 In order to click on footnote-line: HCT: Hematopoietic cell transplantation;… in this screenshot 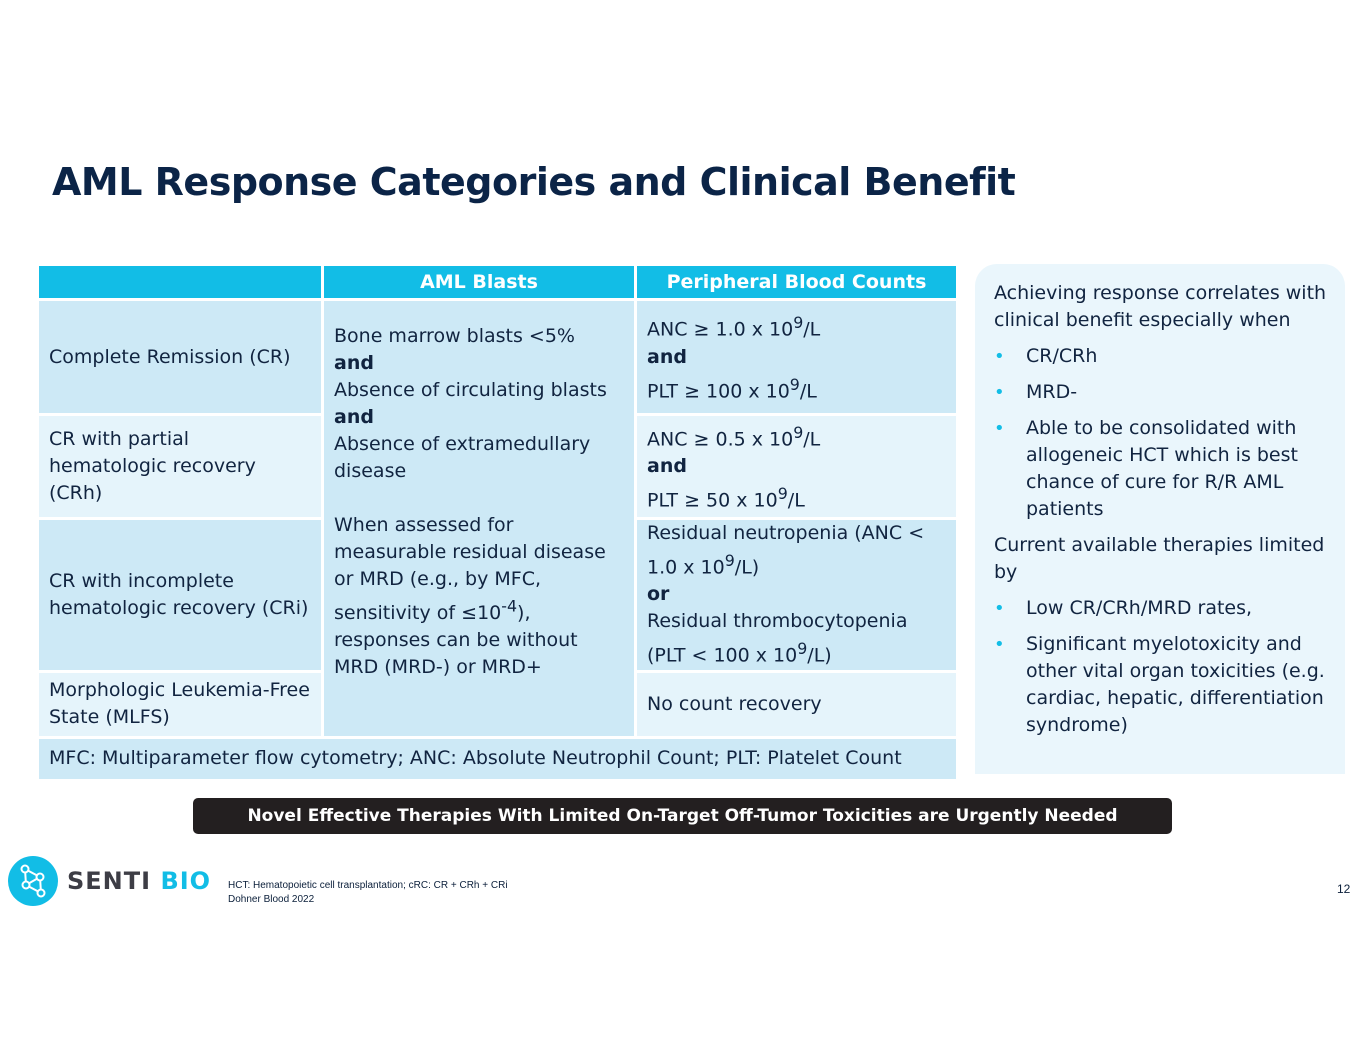, I will do `click(368, 885)`.